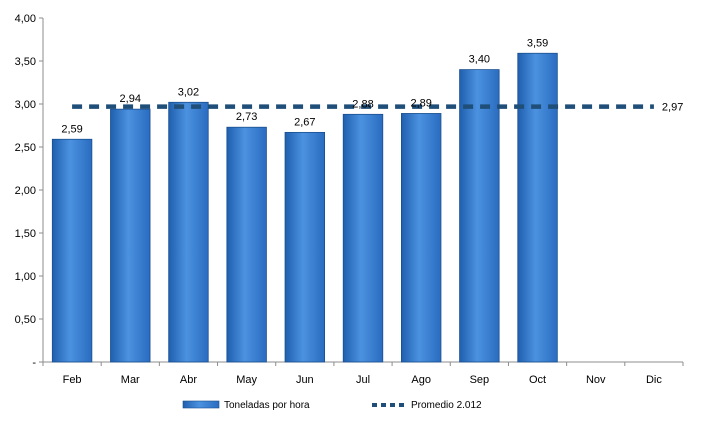  I want to click on bar-data-label: 3,40, so click(479, 60).